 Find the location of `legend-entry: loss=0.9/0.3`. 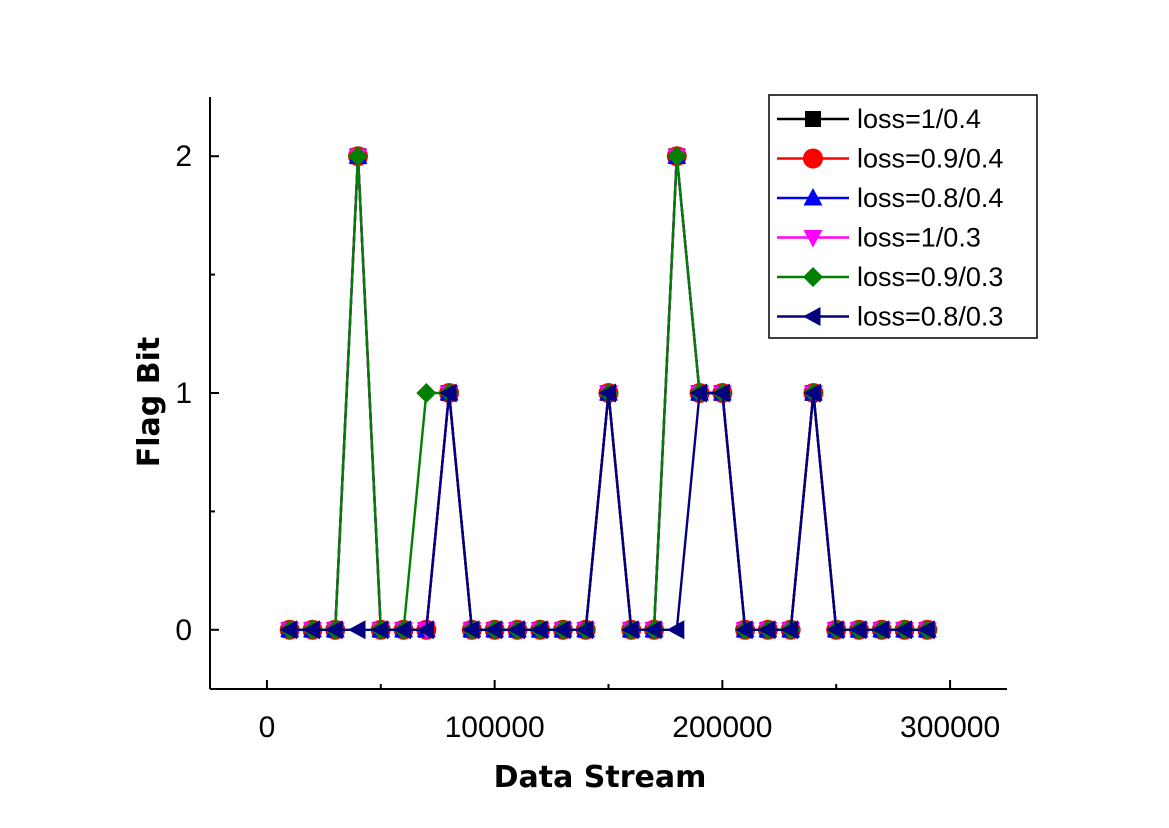

legend-entry: loss=0.9/0.3 is located at coordinates (890, 277).